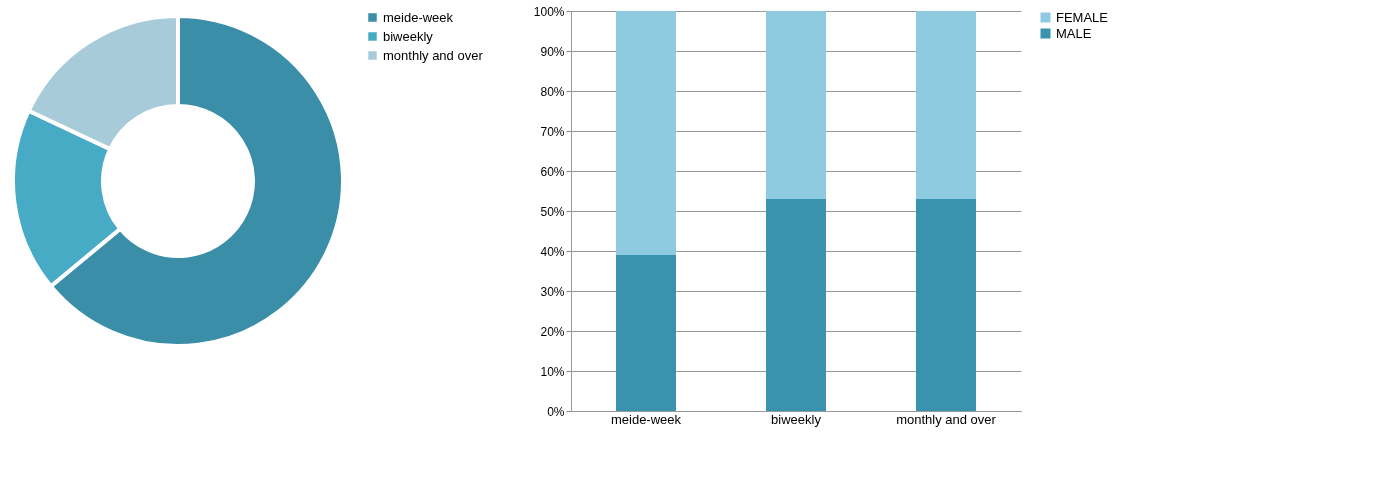  What do you see at coordinates (552, 131) in the screenshot?
I see `y-tick-label: 70%` at bounding box center [552, 131].